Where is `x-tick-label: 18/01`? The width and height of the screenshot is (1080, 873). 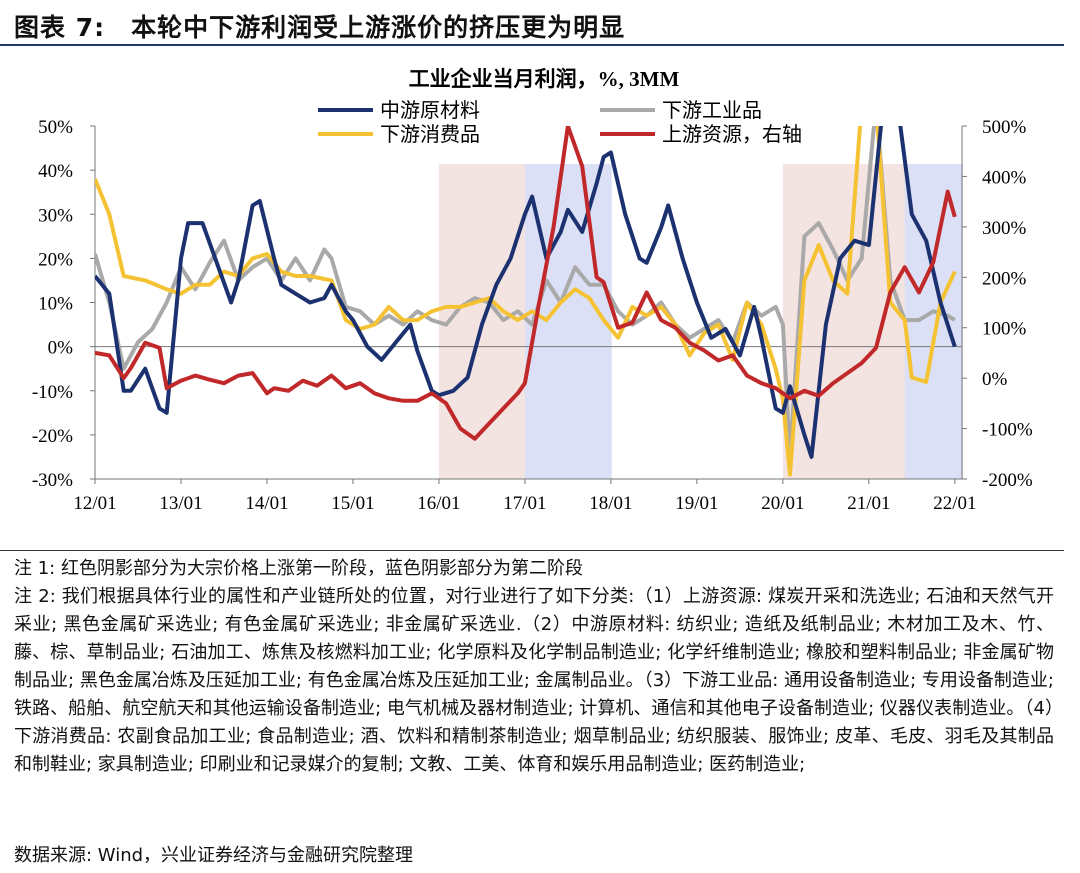
x-tick-label: 18/01 is located at coordinates (610, 503).